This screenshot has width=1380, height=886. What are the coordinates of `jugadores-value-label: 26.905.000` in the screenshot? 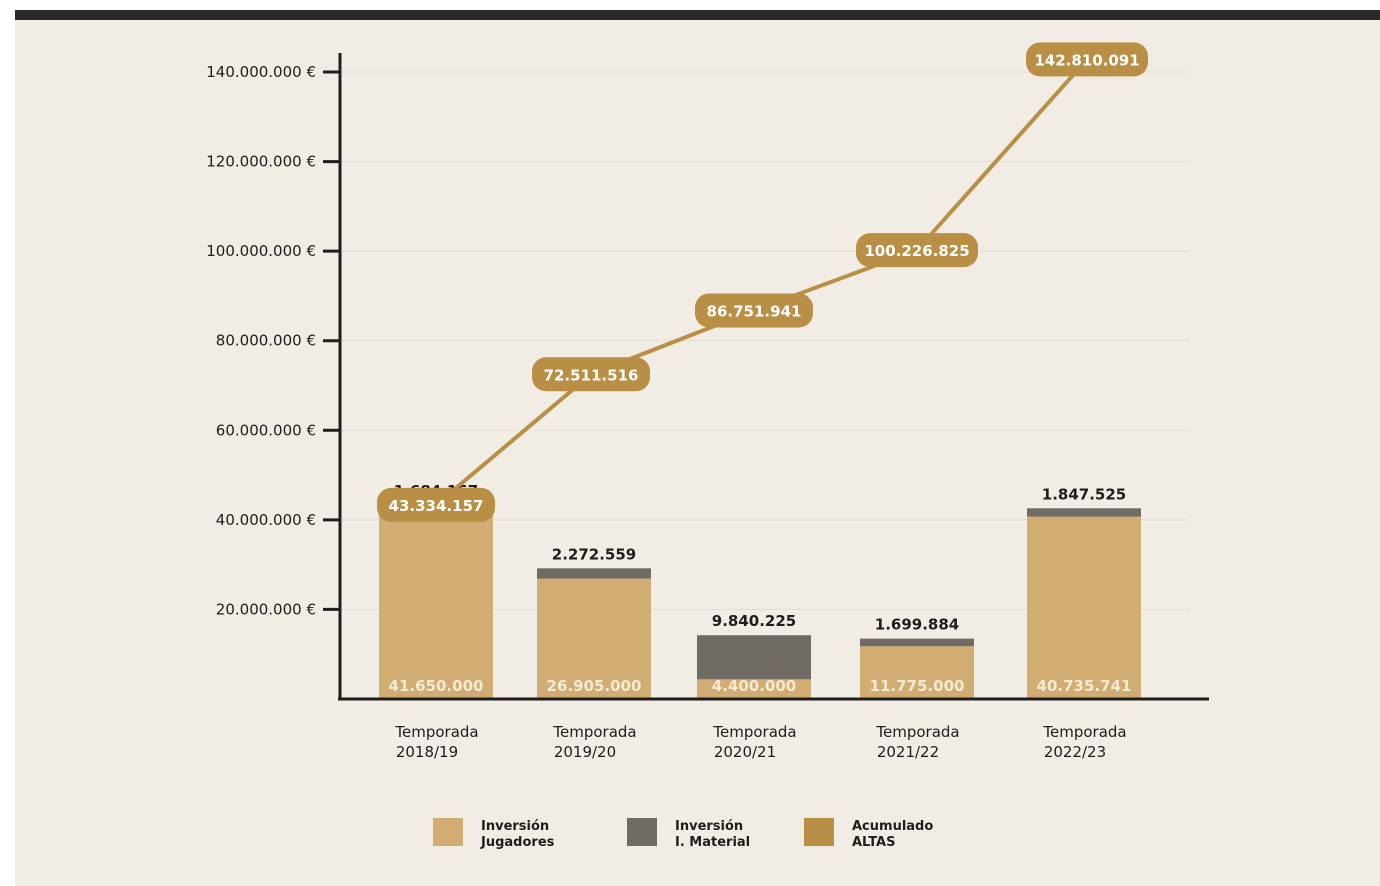 It's located at (594, 686).